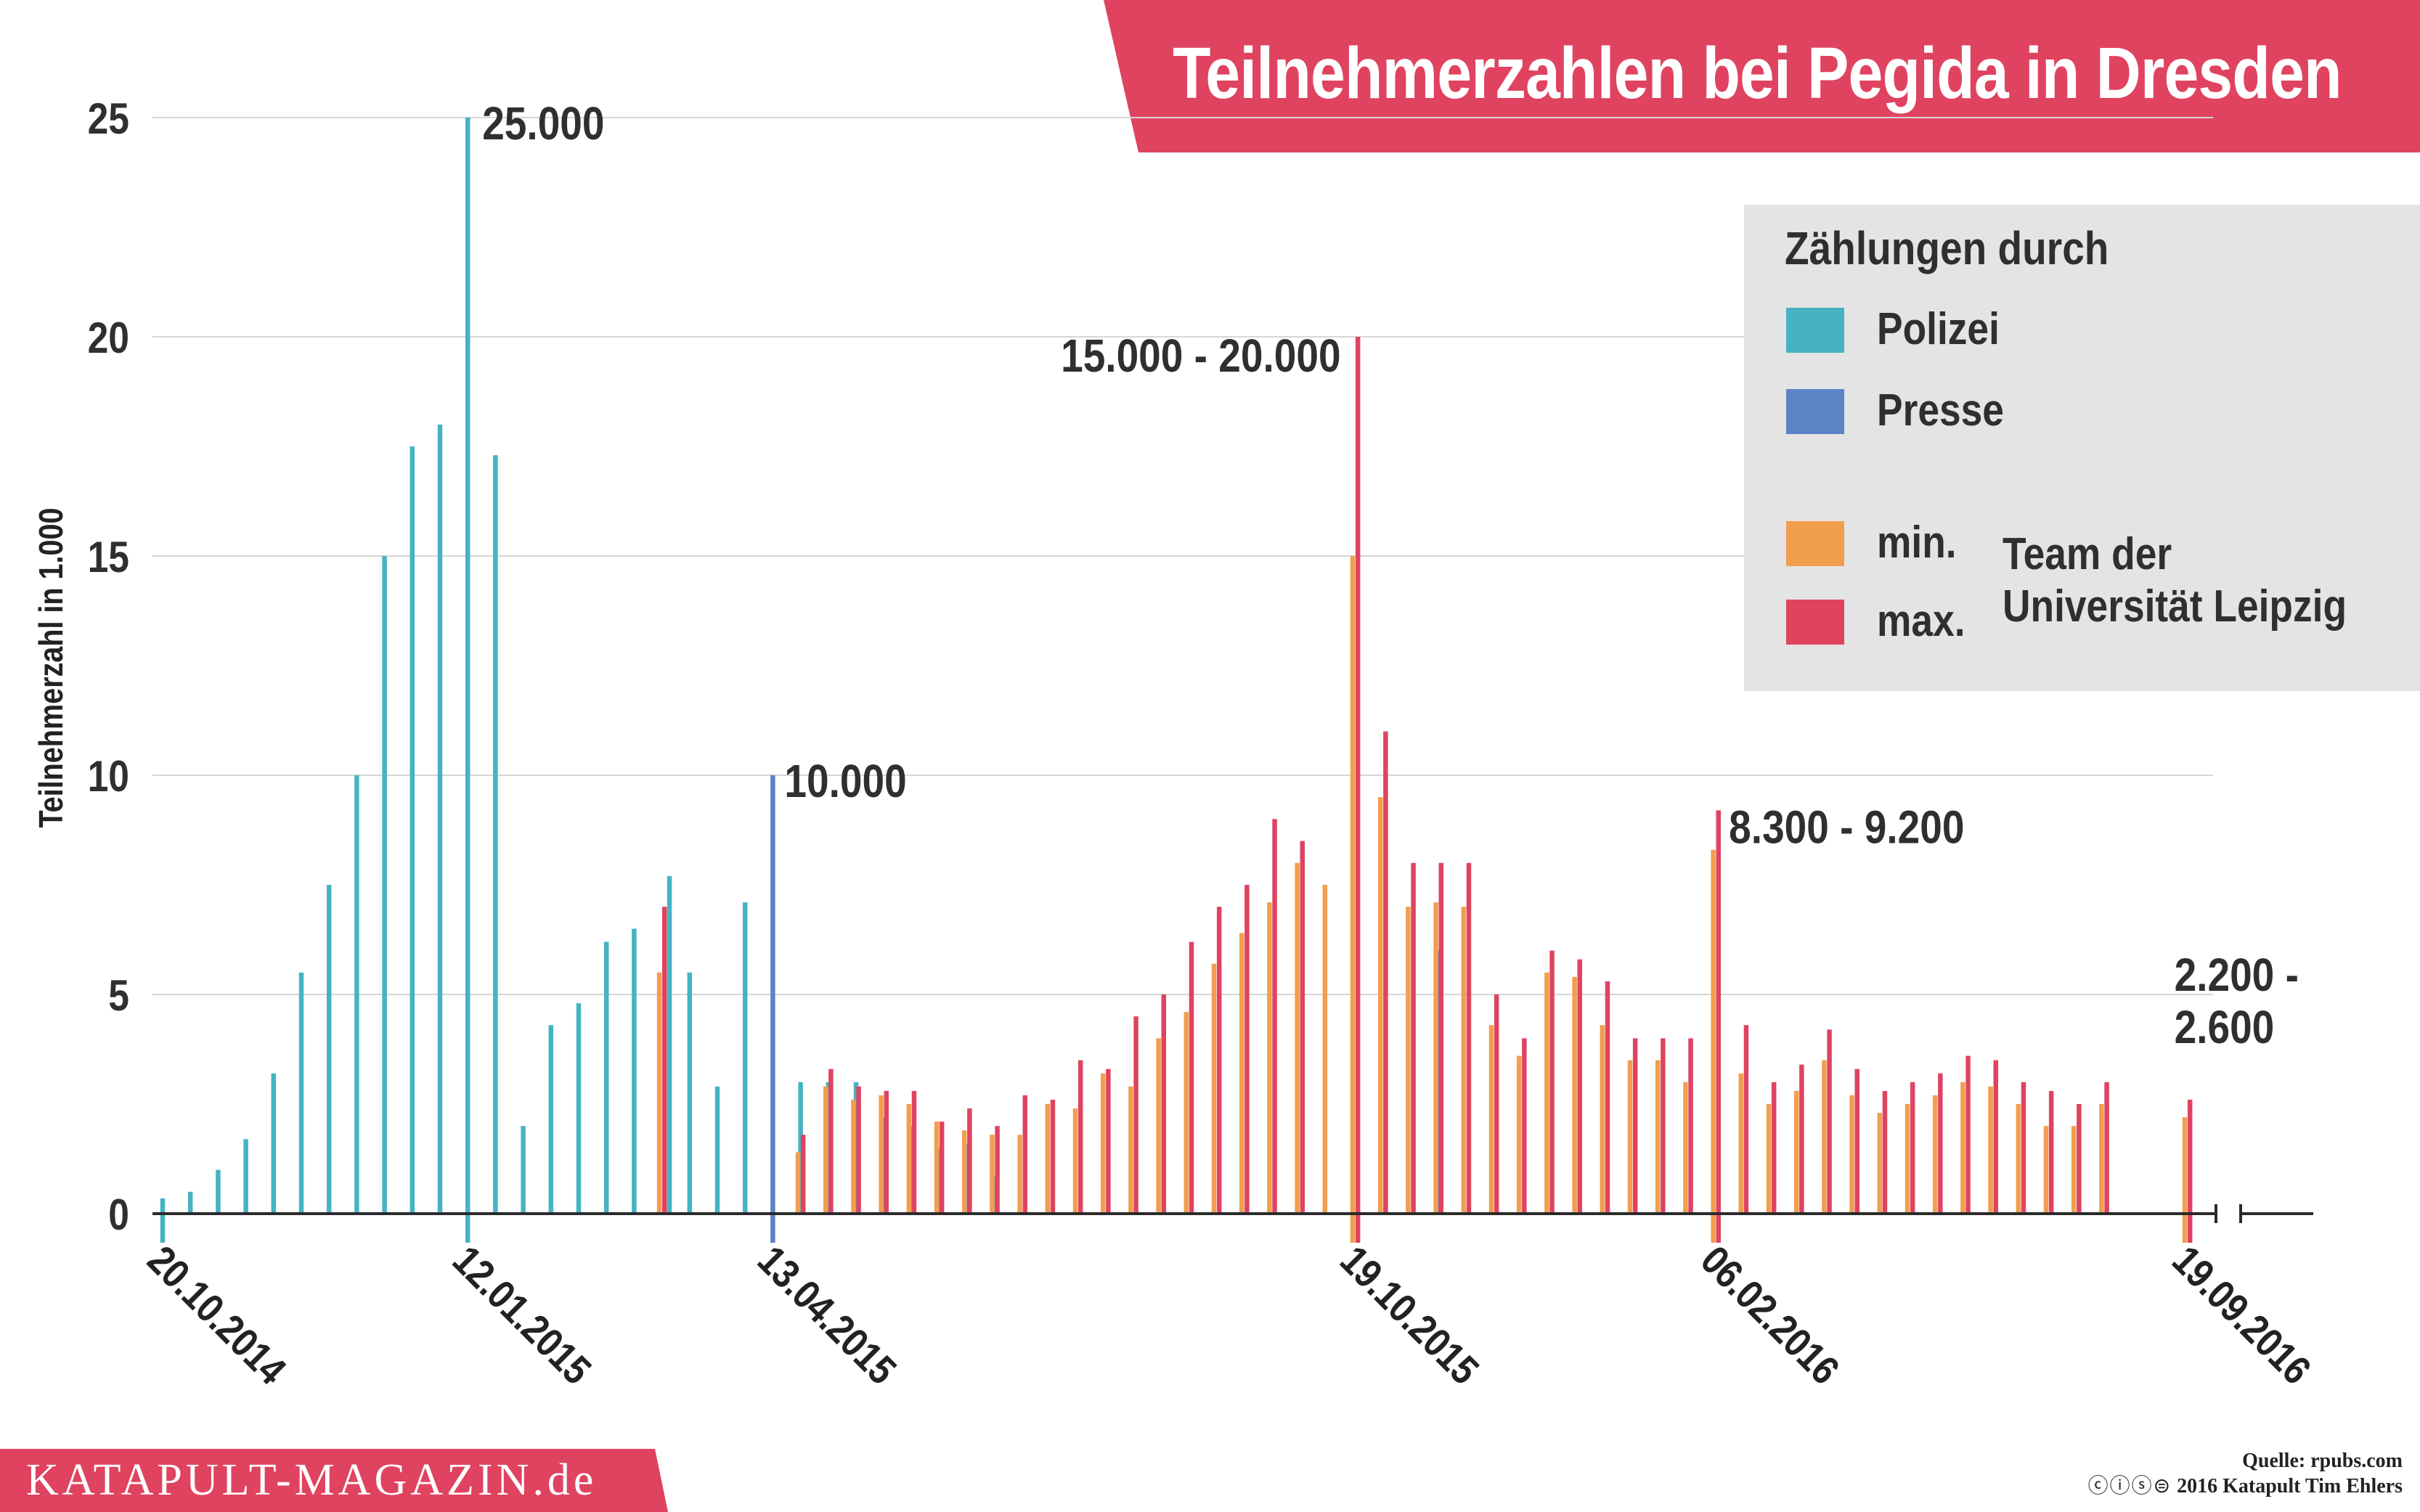 The width and height of the screenshot is (2420, 1512). Describe the element at coordinates (1409, 1315) in the screenshot. I see `x-tick-label: 19.10.2015` at that location.